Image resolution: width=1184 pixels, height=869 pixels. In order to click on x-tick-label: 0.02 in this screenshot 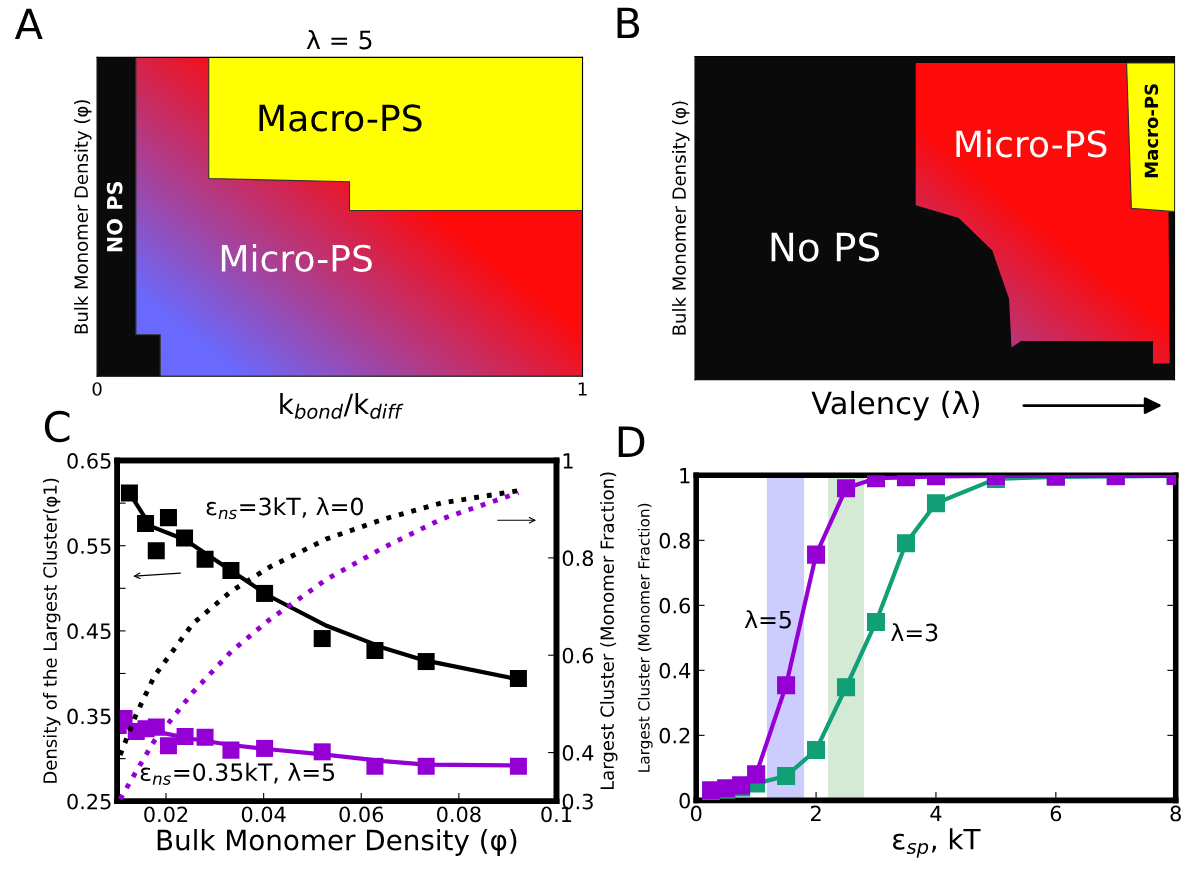, I will do `click(166, 814)`.